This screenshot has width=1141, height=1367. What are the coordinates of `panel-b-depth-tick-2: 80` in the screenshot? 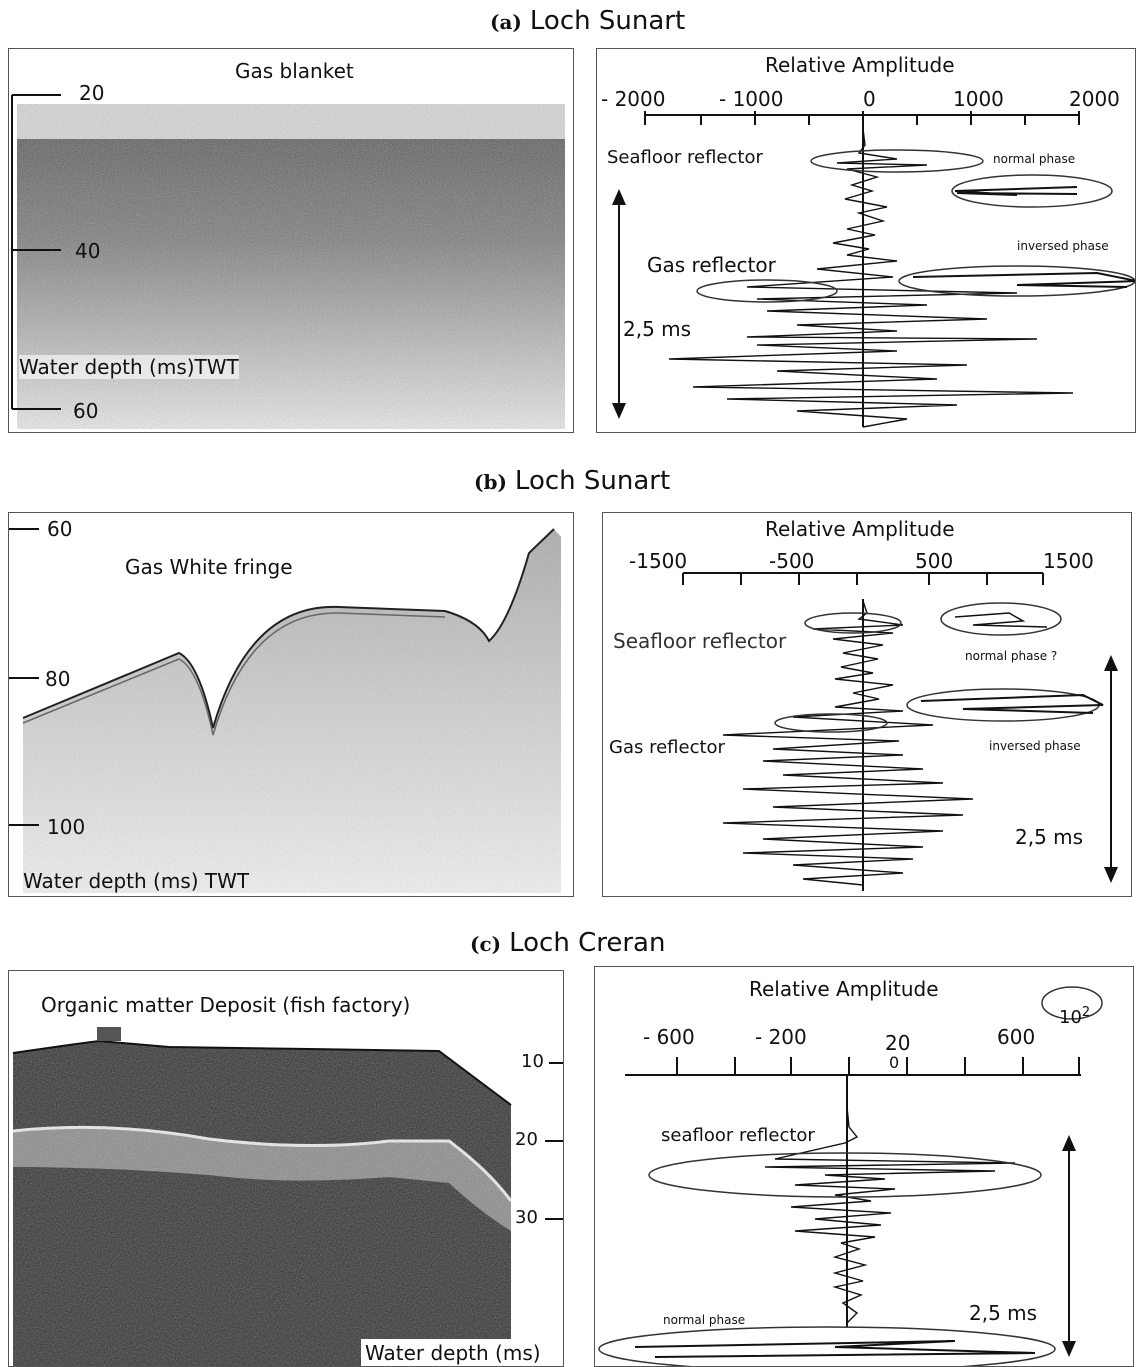 It's located at (58, 679).